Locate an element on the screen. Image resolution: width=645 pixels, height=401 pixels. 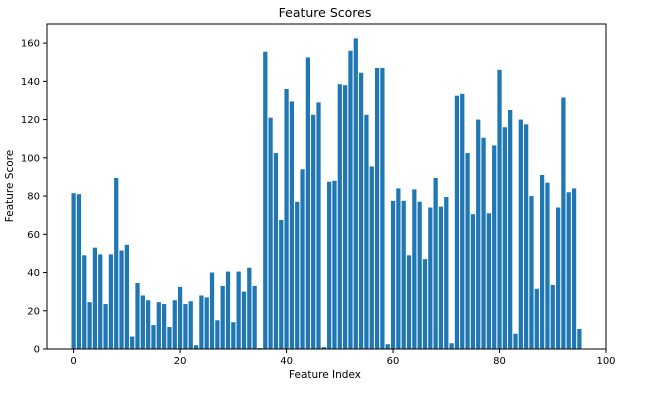
x-tick-label: 60 is located at coordinates (393, 361).